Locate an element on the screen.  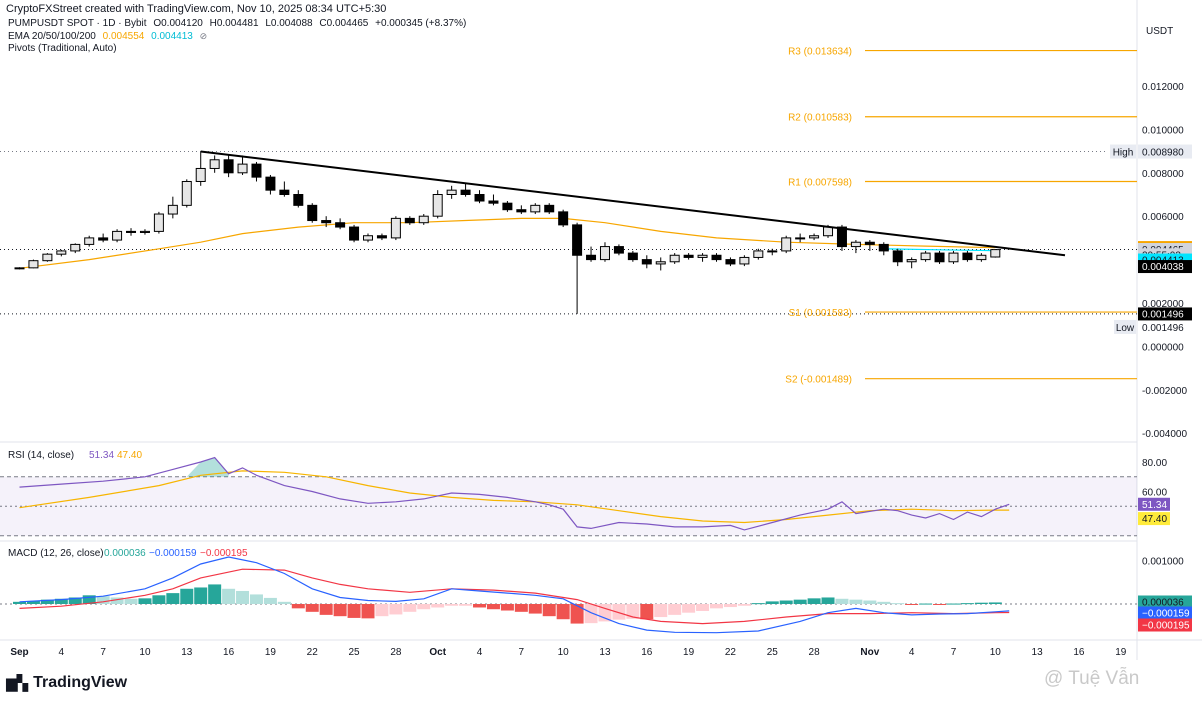
macd-axis-value: −0.000159 is located at coordinates (1166, 614).